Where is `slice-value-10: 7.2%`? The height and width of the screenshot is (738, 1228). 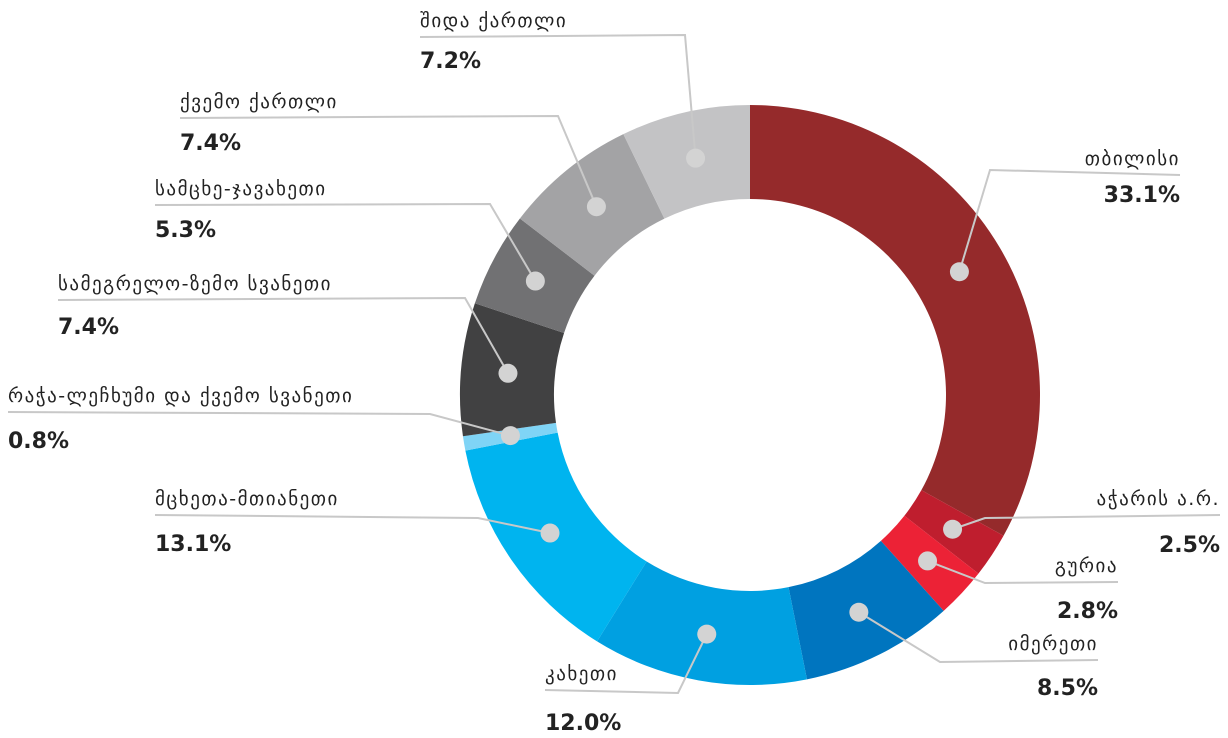 slice-value-10: 7.2% is located at coordinates (450, 61).